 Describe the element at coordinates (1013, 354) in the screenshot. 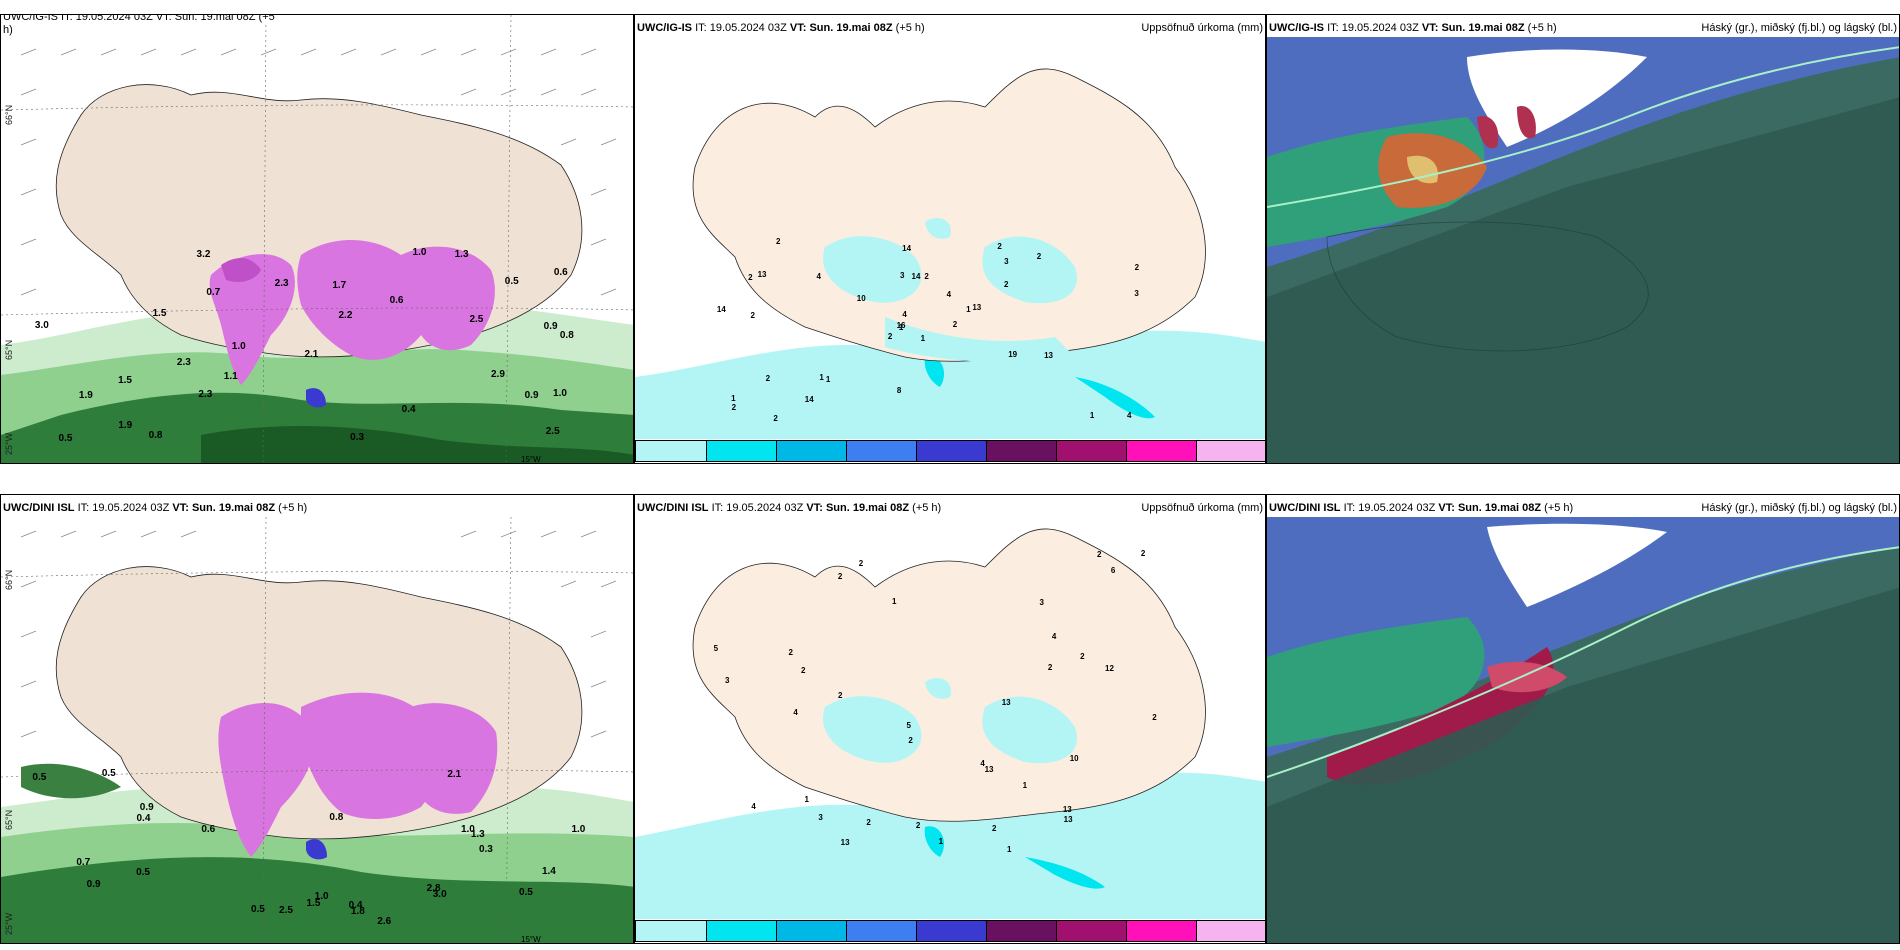

I see `value-label: 19` at that location.